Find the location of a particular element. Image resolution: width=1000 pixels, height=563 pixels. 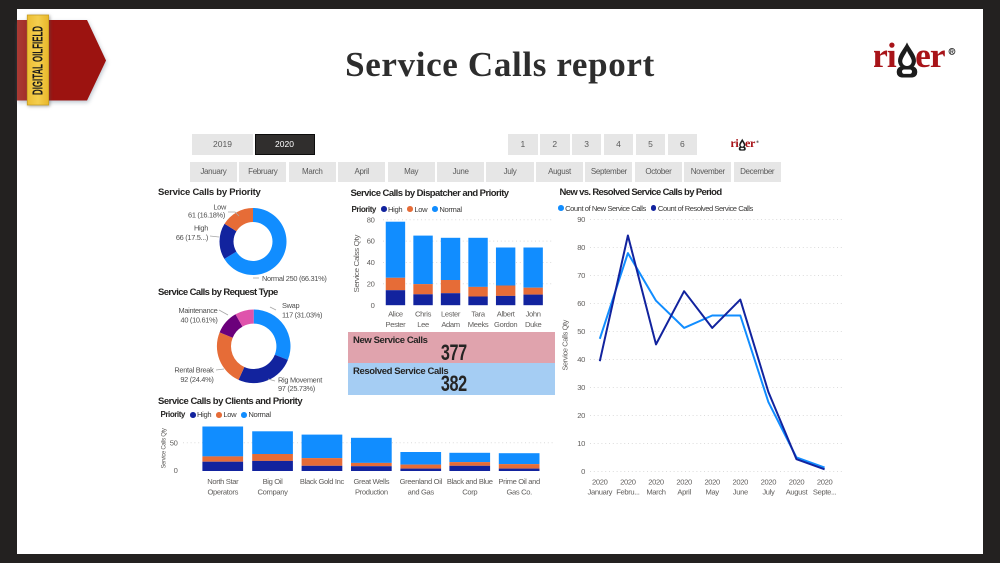

svg-text: Lee is located at coordinates (423, 324).